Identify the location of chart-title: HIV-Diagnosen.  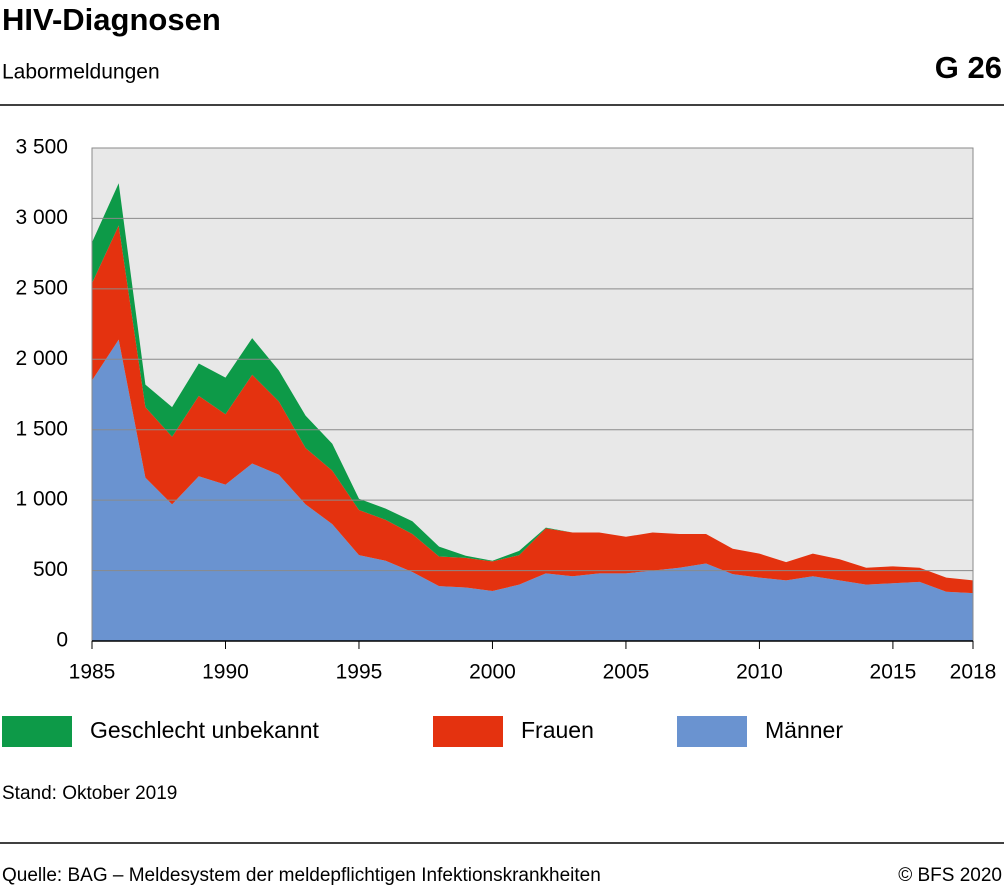
(111, 19).